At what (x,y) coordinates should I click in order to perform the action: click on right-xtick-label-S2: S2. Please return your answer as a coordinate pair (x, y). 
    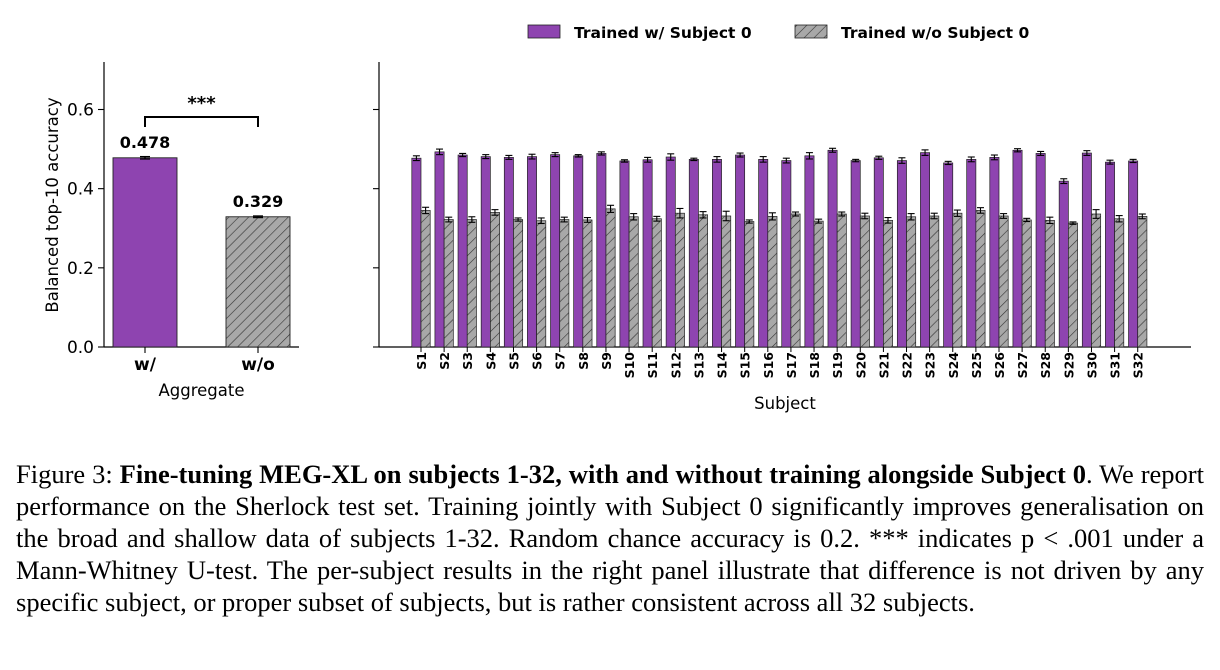
    Looking at the image, I should click on (444, 361).